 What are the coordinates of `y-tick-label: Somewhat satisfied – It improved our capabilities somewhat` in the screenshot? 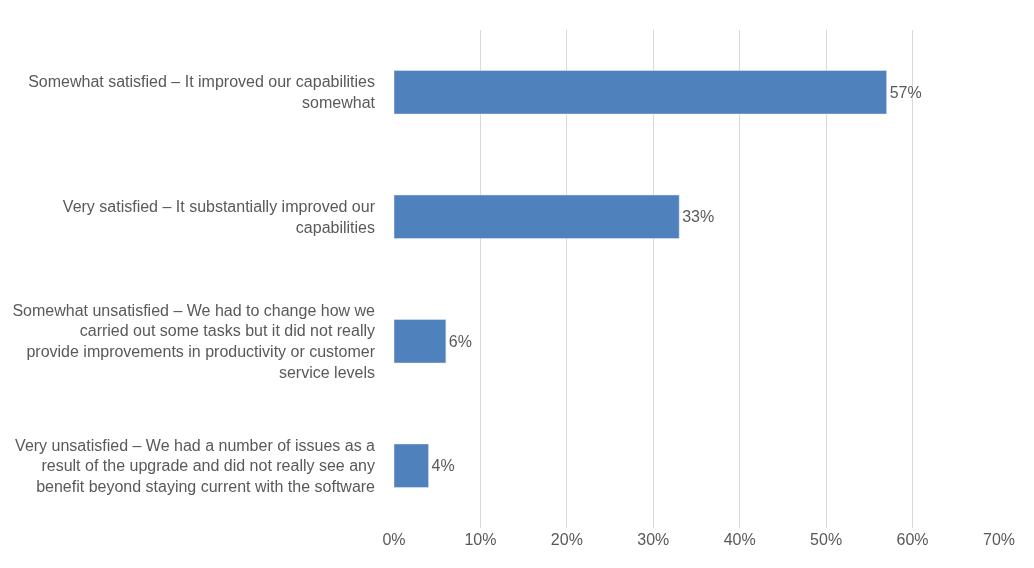 It's located at (202, 92).